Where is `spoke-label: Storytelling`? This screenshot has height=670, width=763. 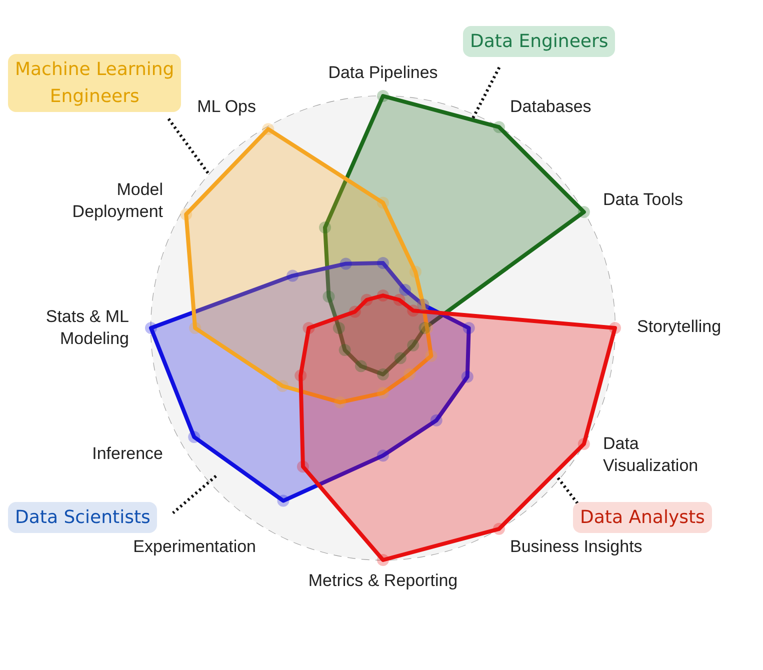
spoke-label: Storytelling is located at coordinates (679, 326).